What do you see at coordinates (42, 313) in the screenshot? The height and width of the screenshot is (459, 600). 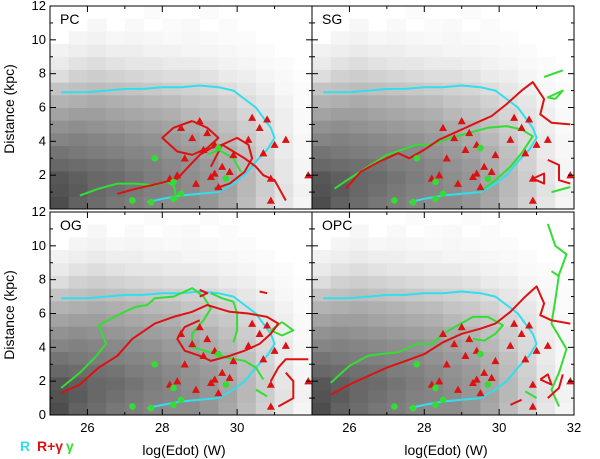 I see `y-tick-label: 6` at bounding box center [42, 313].